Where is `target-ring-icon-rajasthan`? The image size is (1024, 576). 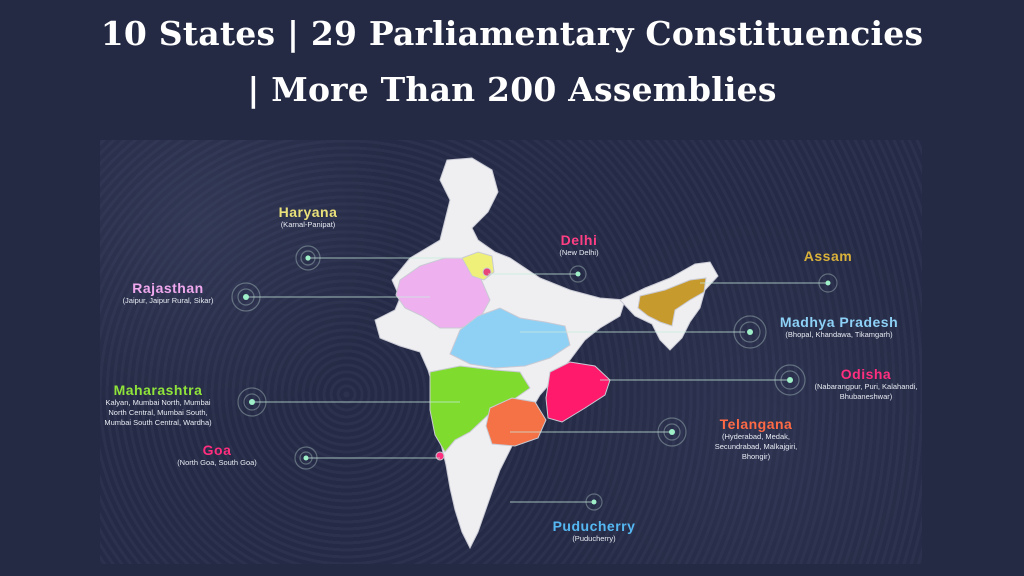
target-ring-icon-rajasthan is located at coordinates (246, 297).